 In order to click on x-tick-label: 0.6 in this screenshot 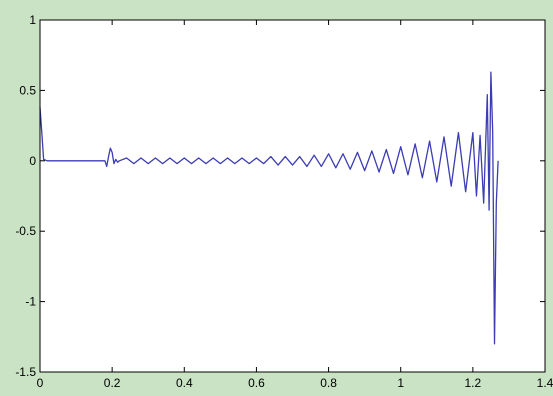, I will do `click(256, 383)`.